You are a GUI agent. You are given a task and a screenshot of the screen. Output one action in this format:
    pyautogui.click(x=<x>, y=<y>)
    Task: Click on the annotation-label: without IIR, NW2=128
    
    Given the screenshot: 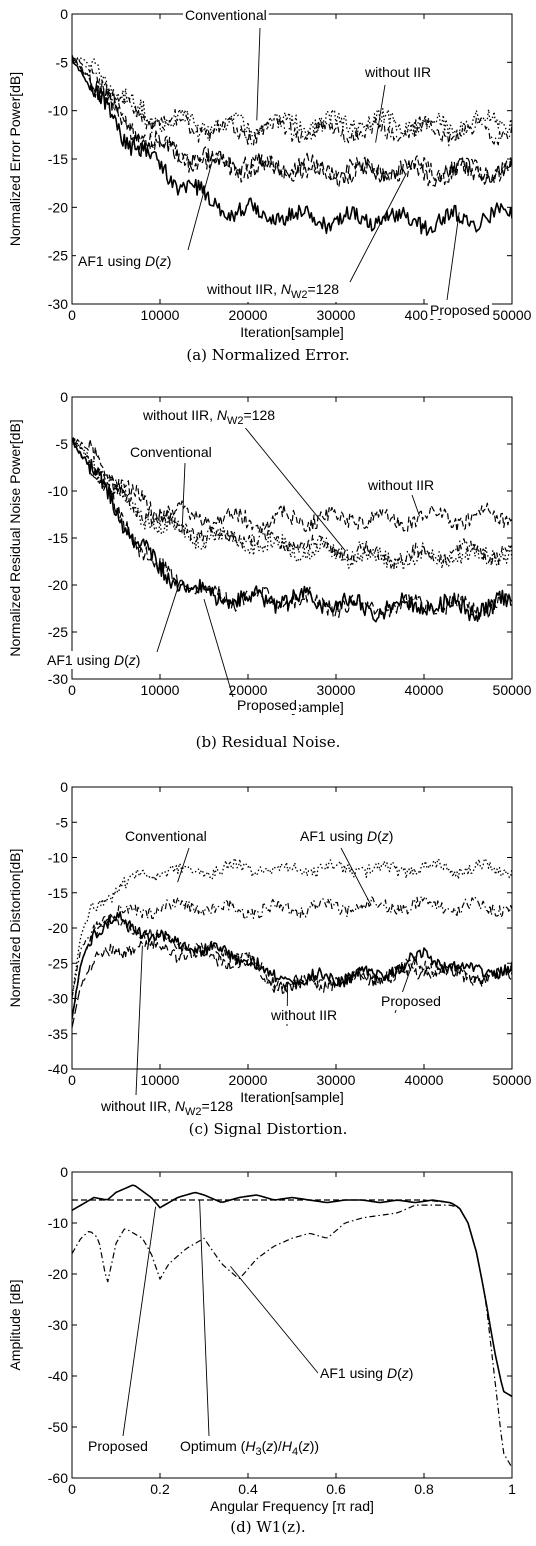 What is the action you would take?
    pyautogui.click(x=208, y=417)
    